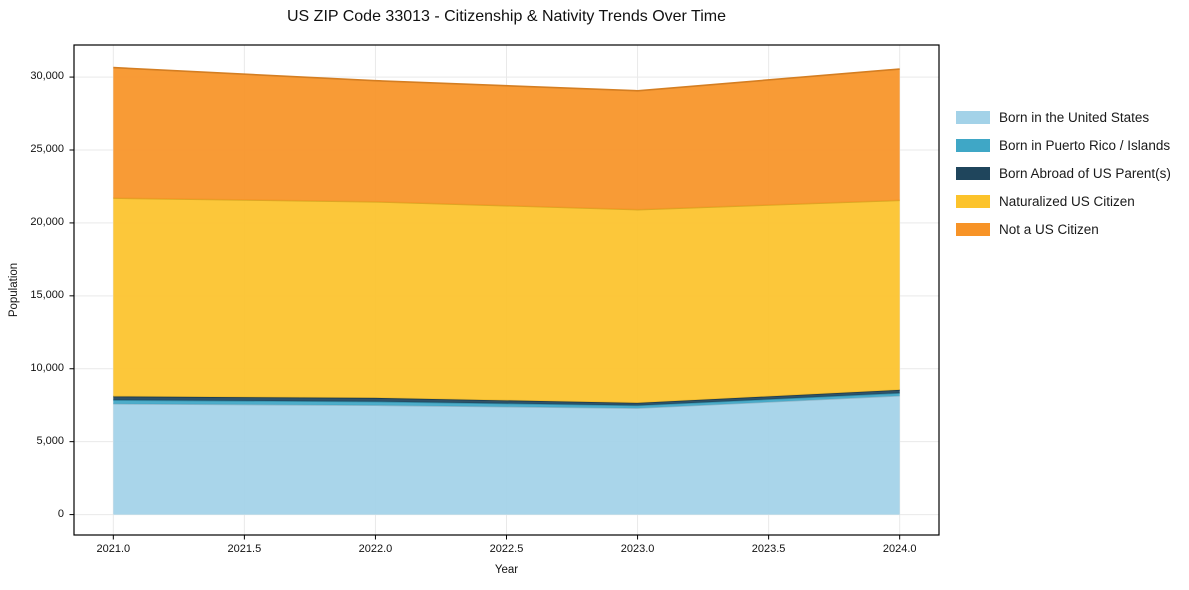 The height and width of the screenshot is (590, 1189). Describe the element at coordinates (50, 440) in the screenshot. I see `y-tick-label: 5,000` at that location.